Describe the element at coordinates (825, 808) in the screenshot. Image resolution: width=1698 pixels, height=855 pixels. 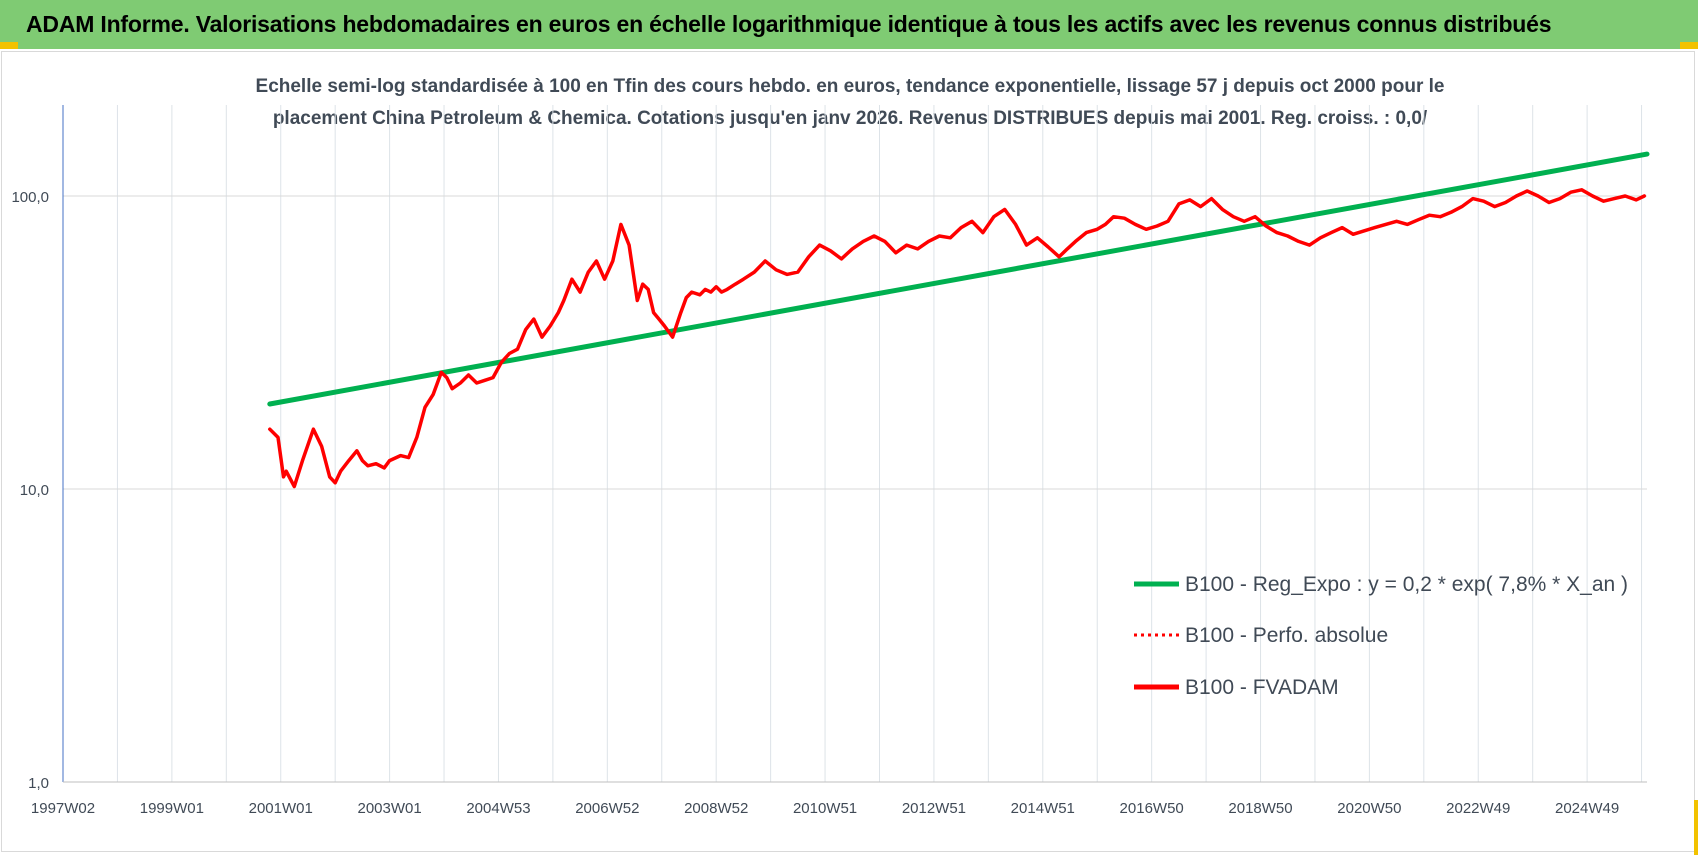
I see `x-tick-label: 2010W51` at that location.